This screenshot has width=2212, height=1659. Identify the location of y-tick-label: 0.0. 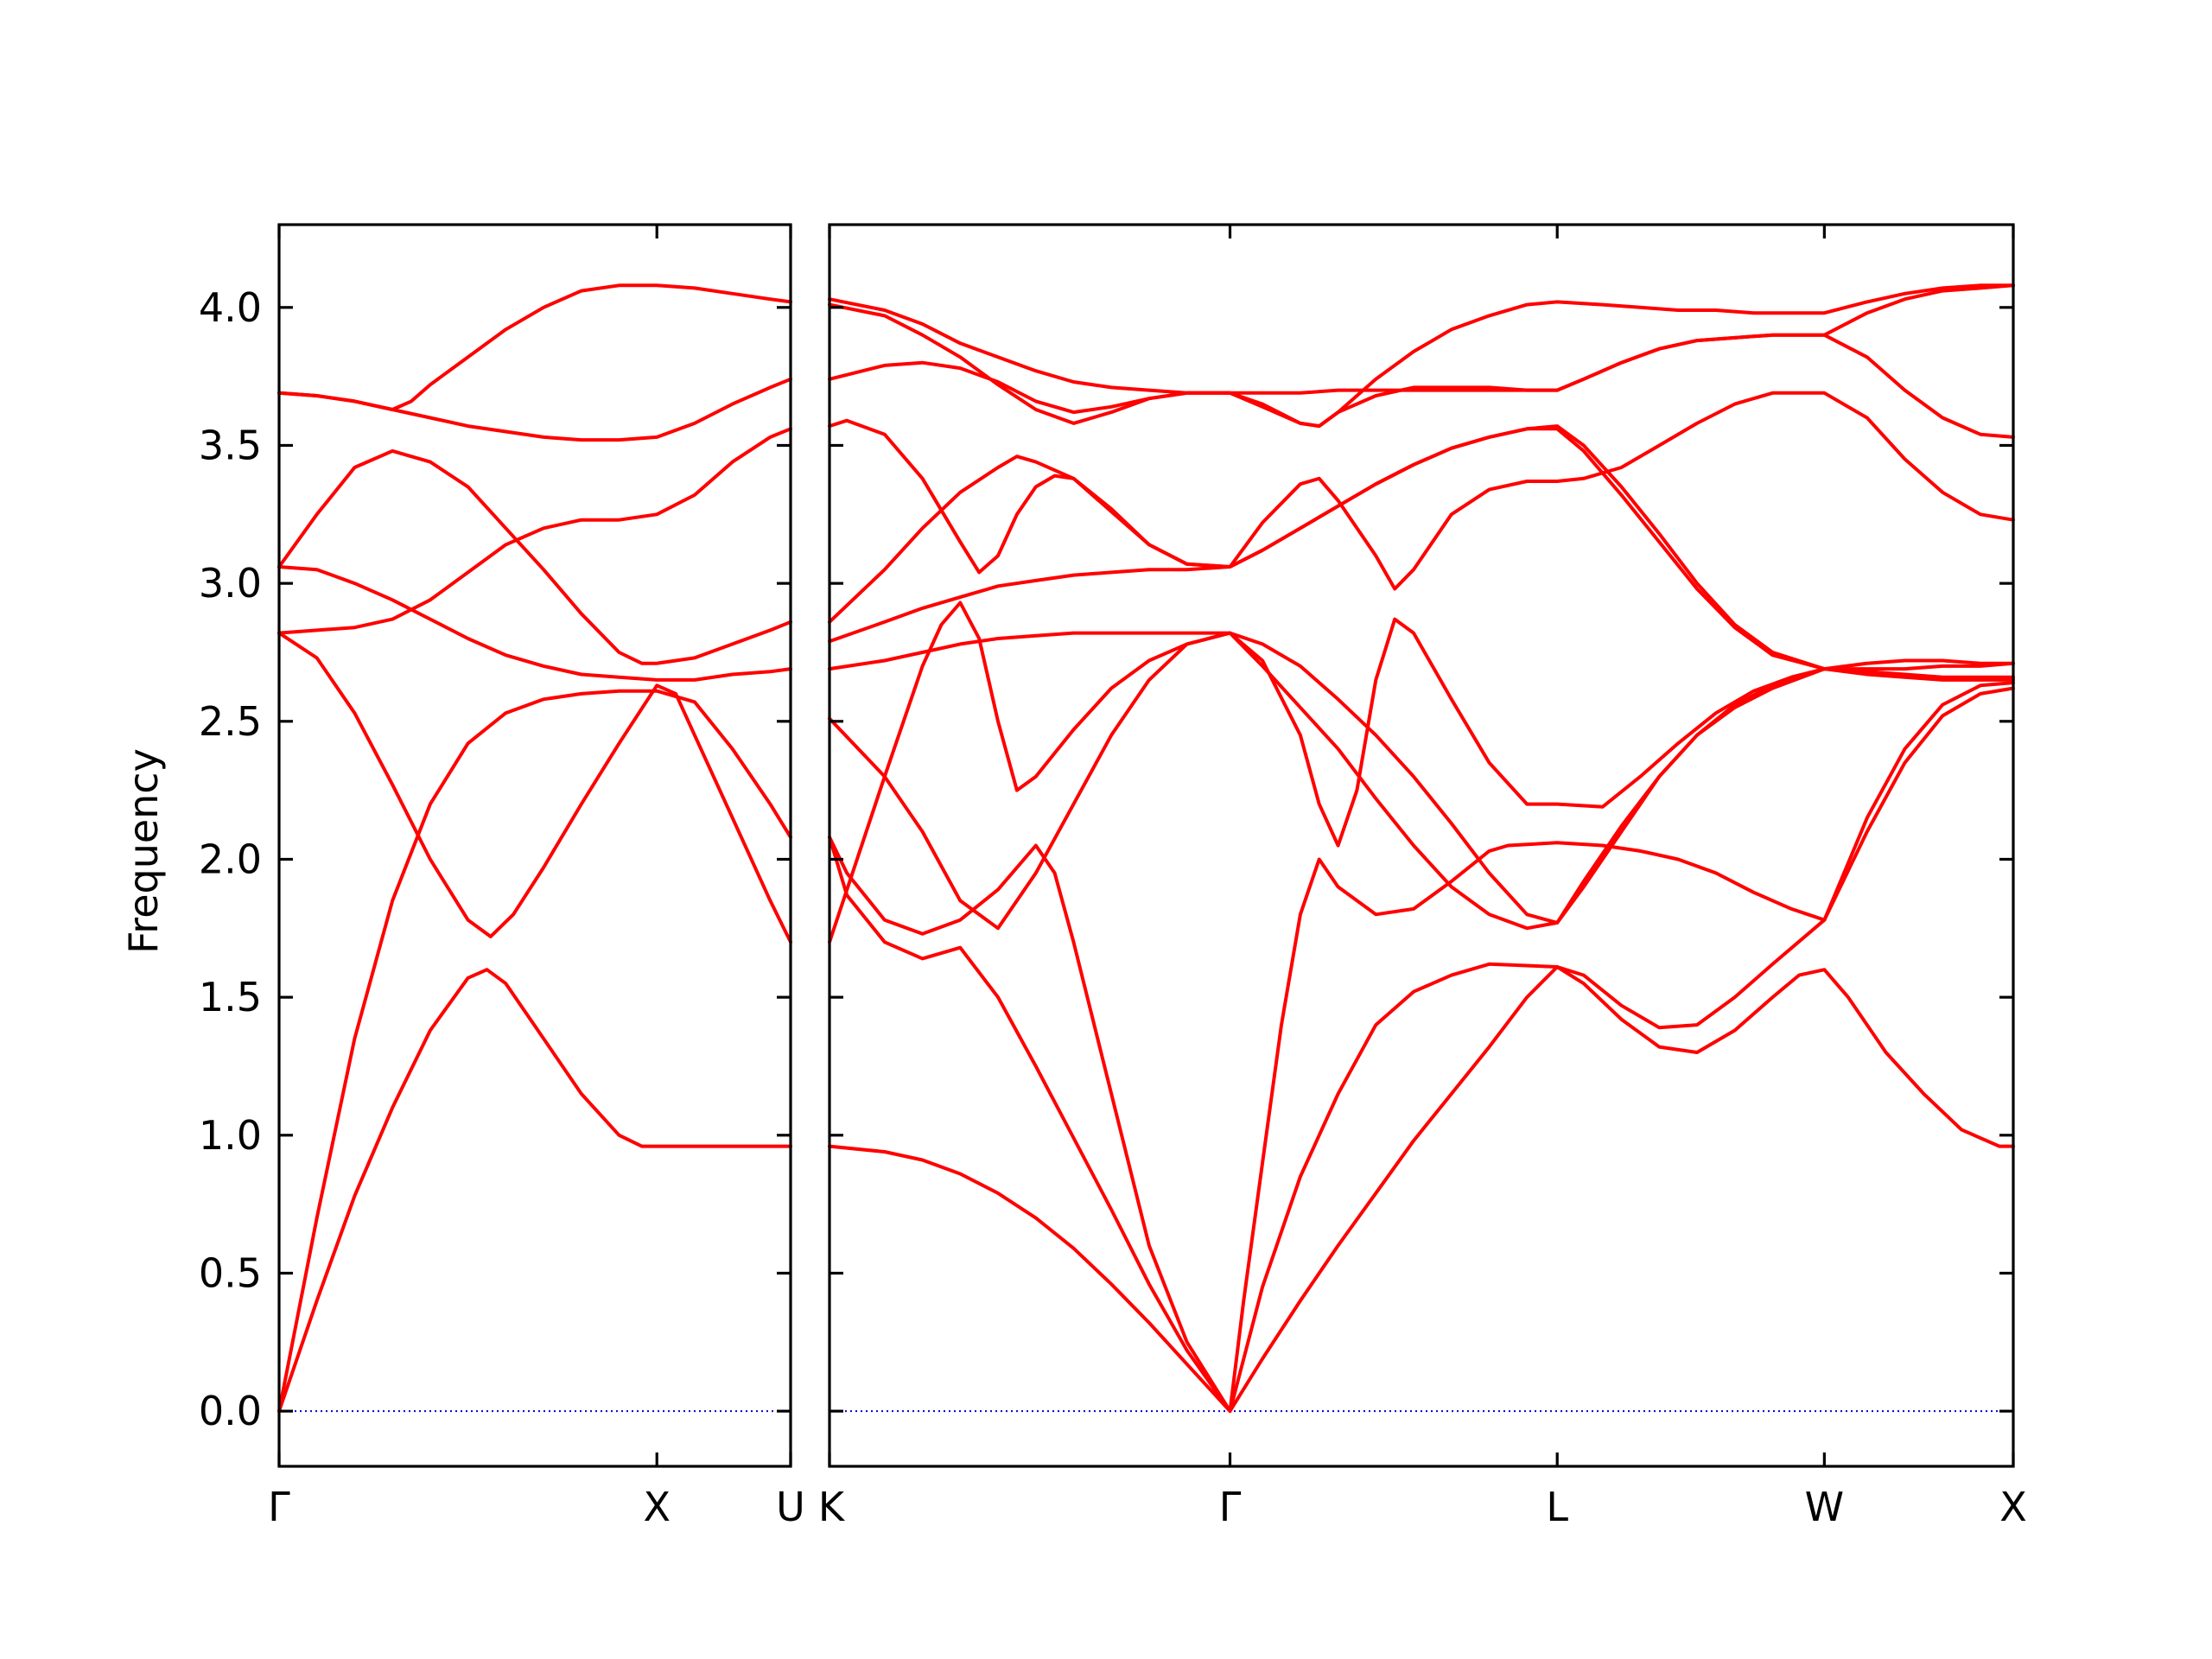
(231, 1411).